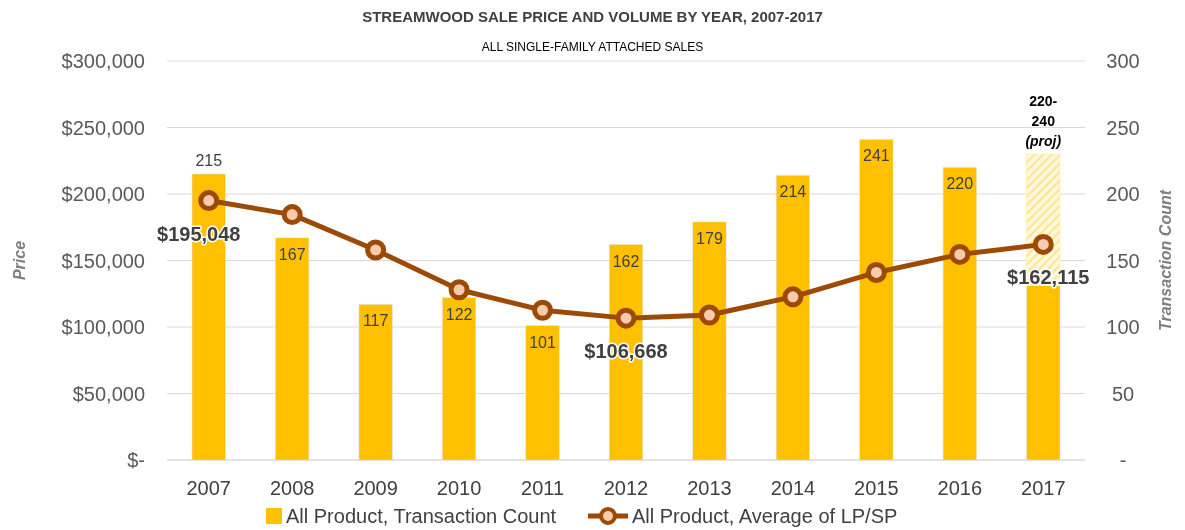 This screenshot has width=1185, height=530. Describe the element at coordinates (543, 488) in the screenshot. I see `x-tick-label: 2011` at that location.